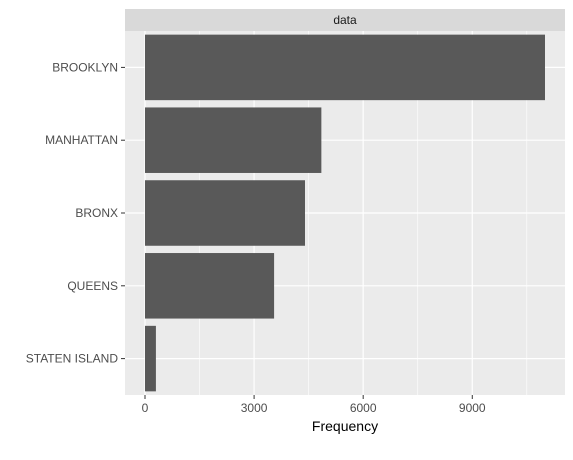  Describe the element at coordinates (225, 213) in the screenshot. I see `bar-bronx` at that location.